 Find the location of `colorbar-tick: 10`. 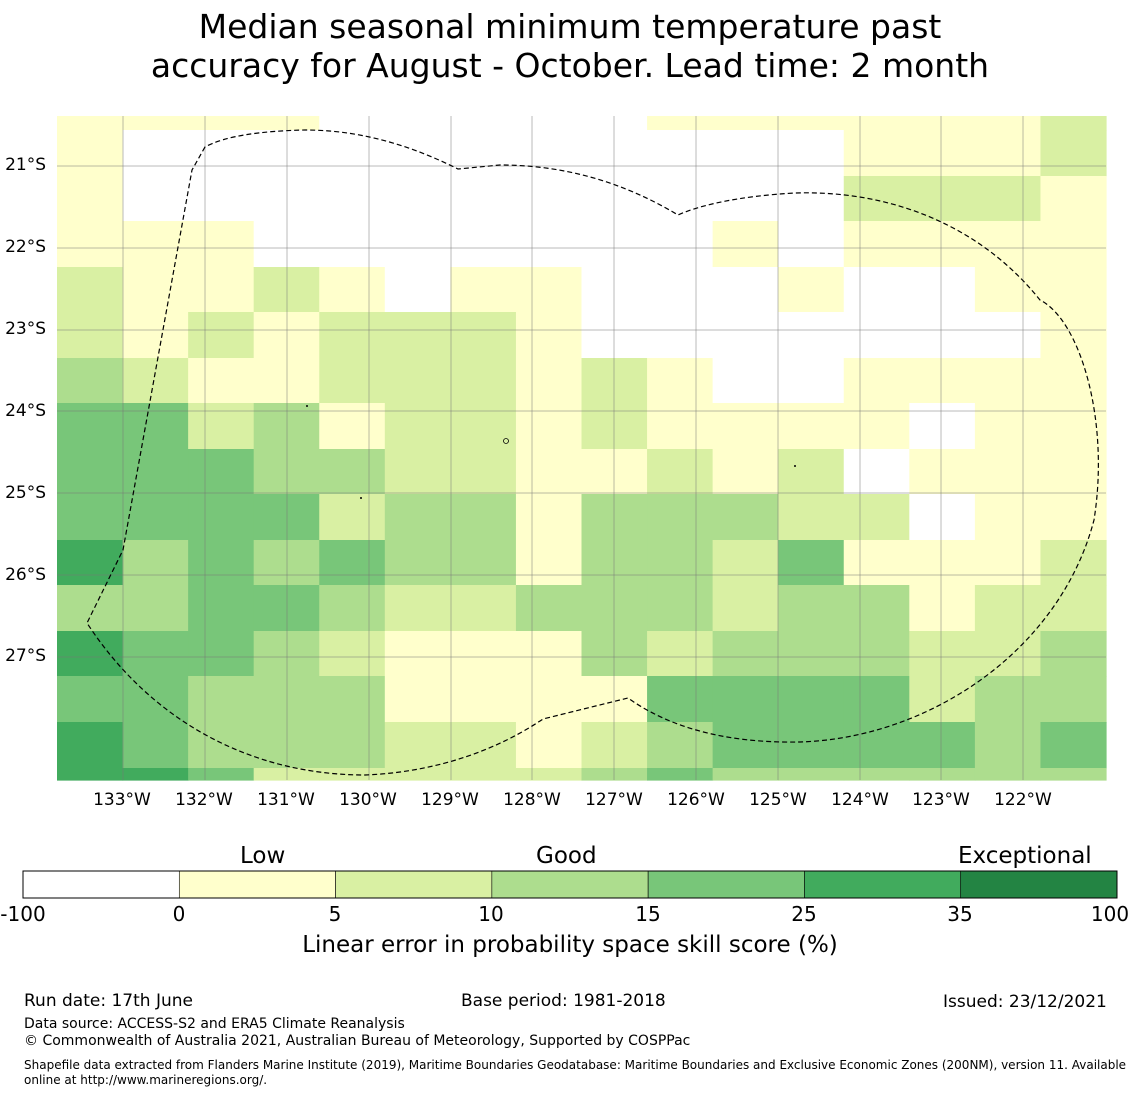

colorbar-tick: 10 is located at coordinates (491, 914).